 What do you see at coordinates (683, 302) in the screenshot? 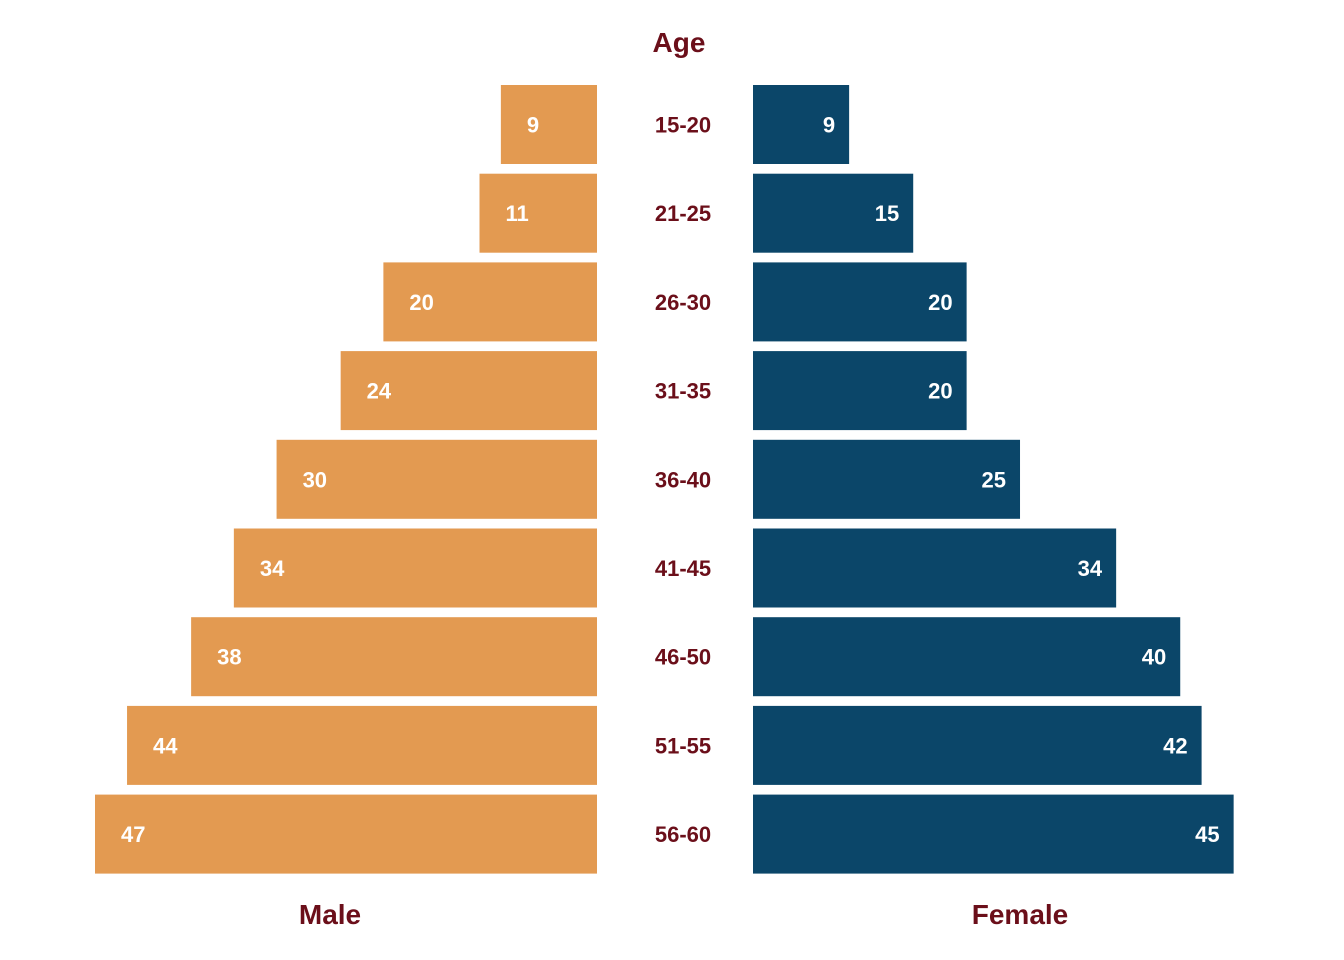
I see `age-category-label: 26-30` at bounding box center [683, 302].